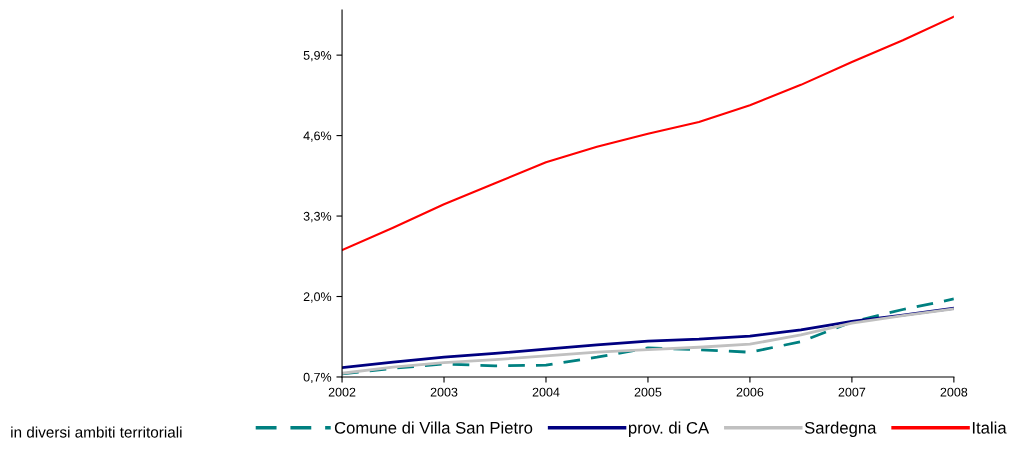  Describe the element at coordinates (840, 429) in the screenshot. I see `legend-label: Sardegna` at that location.